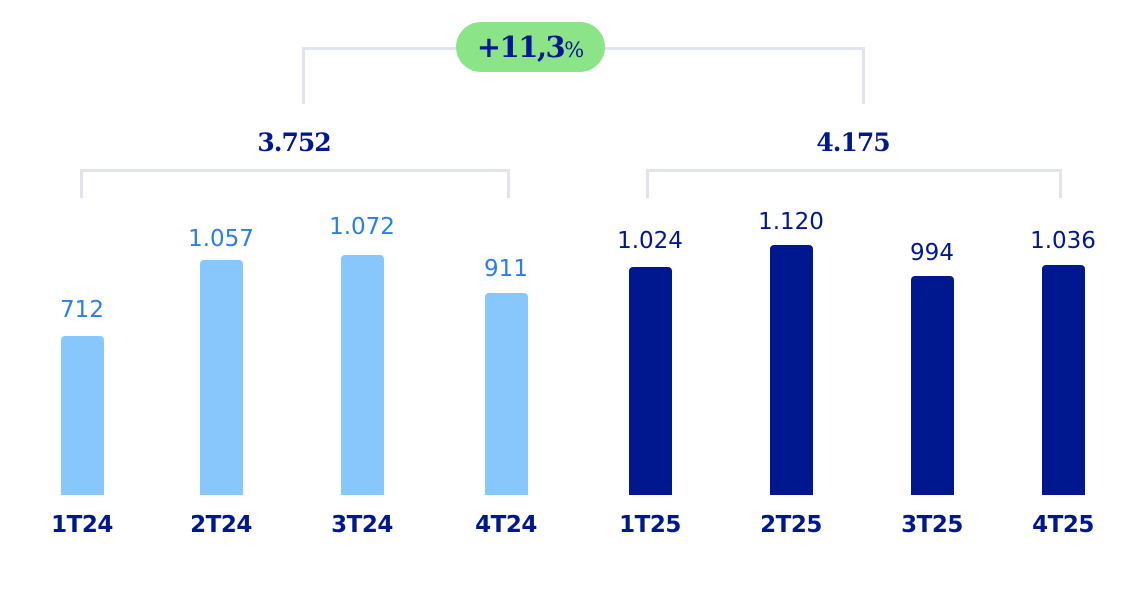  Describe the element at coordinates (650, 525) in the screenshot. I see `category-label-1T25: 1T25` at that location.